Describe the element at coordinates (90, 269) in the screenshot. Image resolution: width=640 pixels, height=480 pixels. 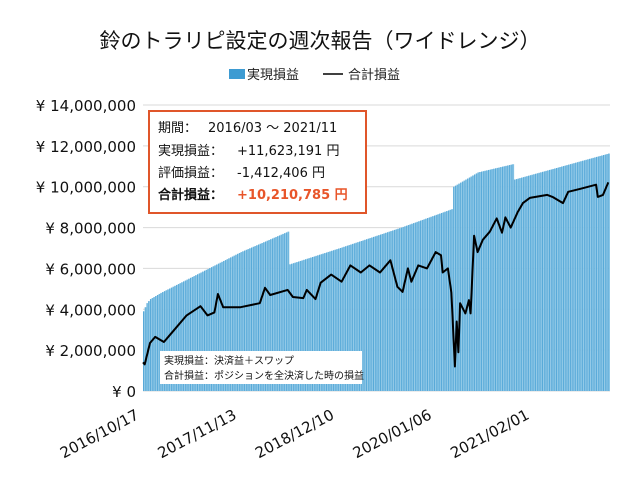
I see `y-tick-label: ¥ 6,000,000` at that location.